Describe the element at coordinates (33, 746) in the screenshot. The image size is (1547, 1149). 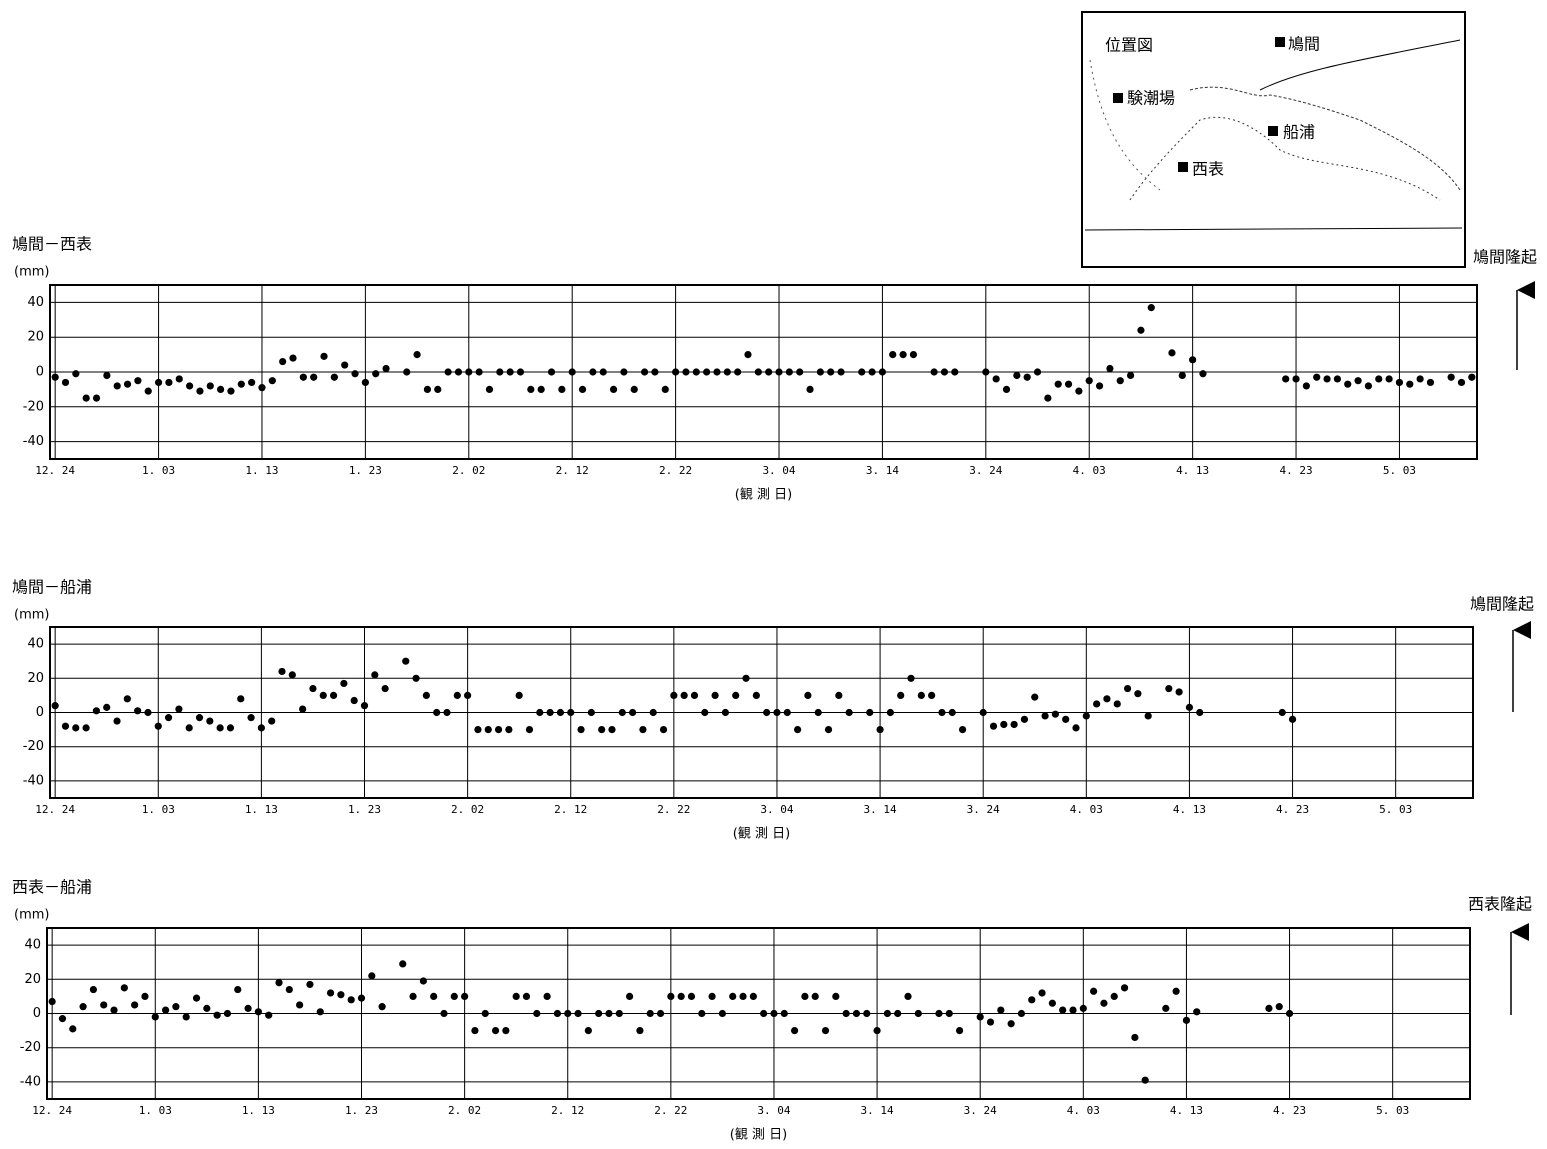
I see `y-tick-label: -20` at that location.